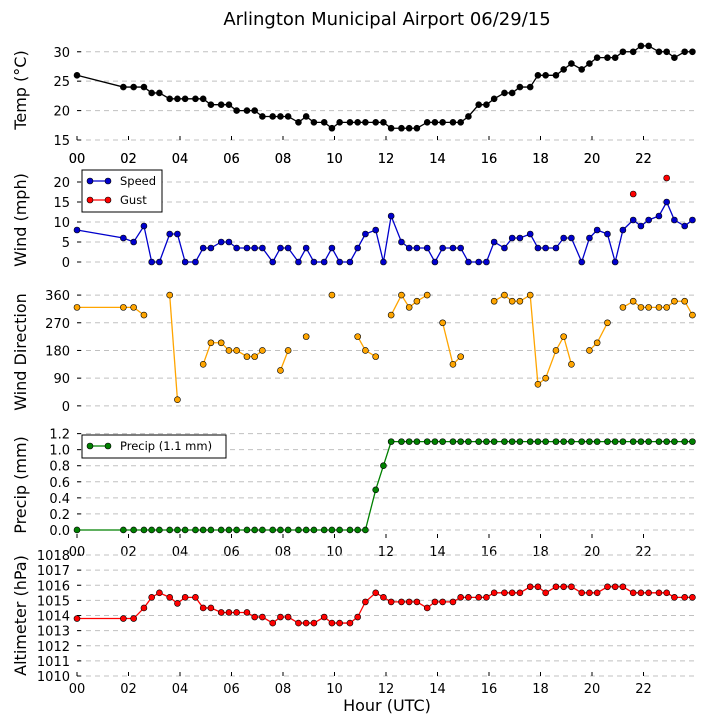 The height and width of the screenshot is (726, 705). I want to click on y-tick-label: 1017, so click(53, 571).